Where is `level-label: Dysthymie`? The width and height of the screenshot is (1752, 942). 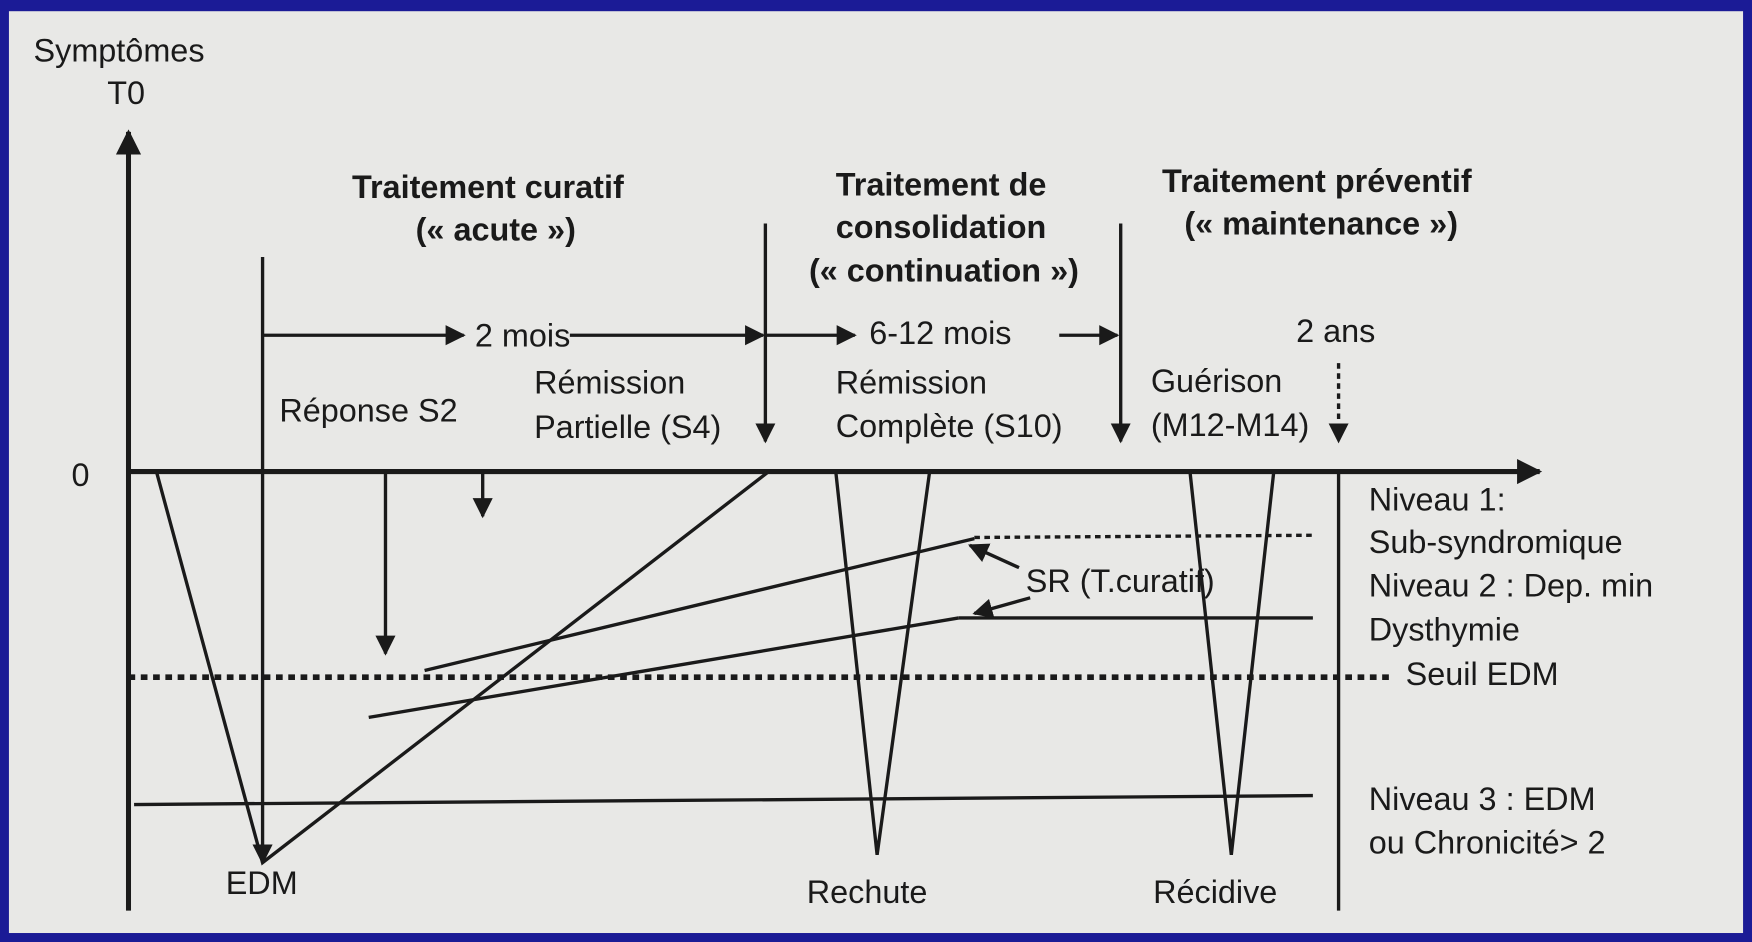 level-label: Dysthymie is located at coordinates (1444, 629).